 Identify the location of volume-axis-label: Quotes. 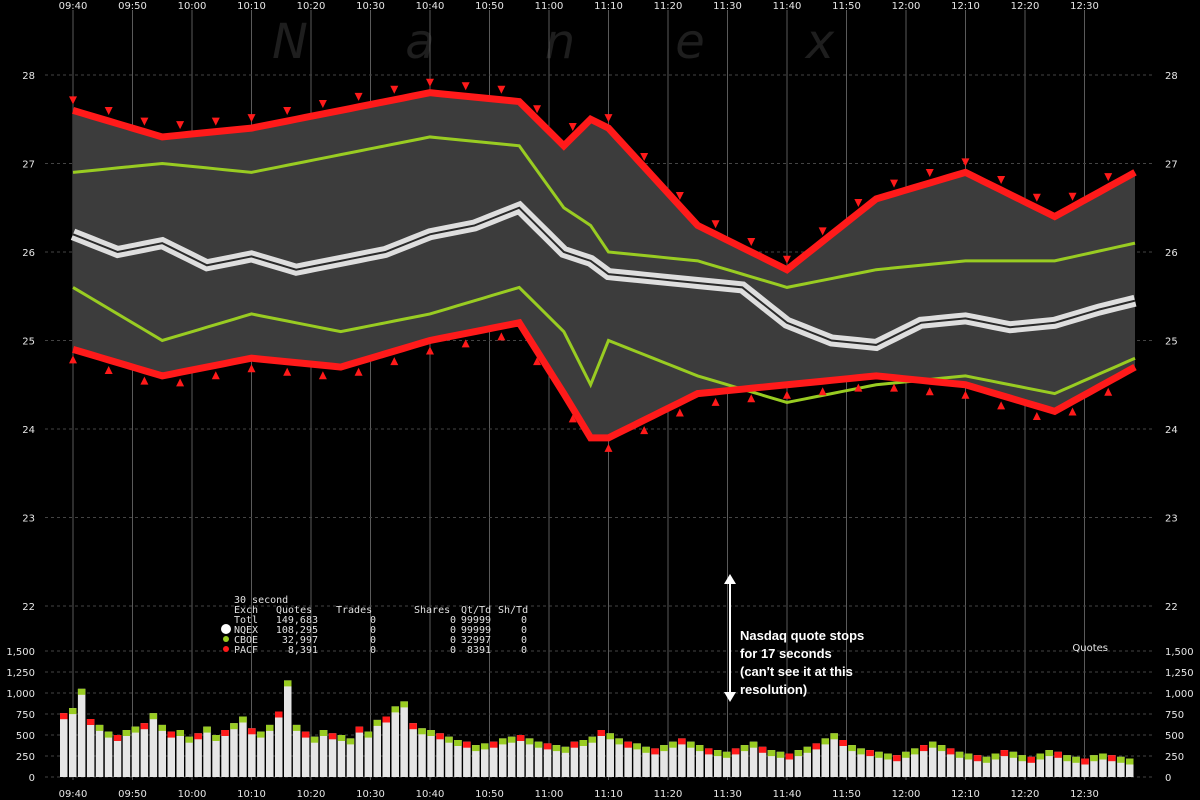
(1090, 648).